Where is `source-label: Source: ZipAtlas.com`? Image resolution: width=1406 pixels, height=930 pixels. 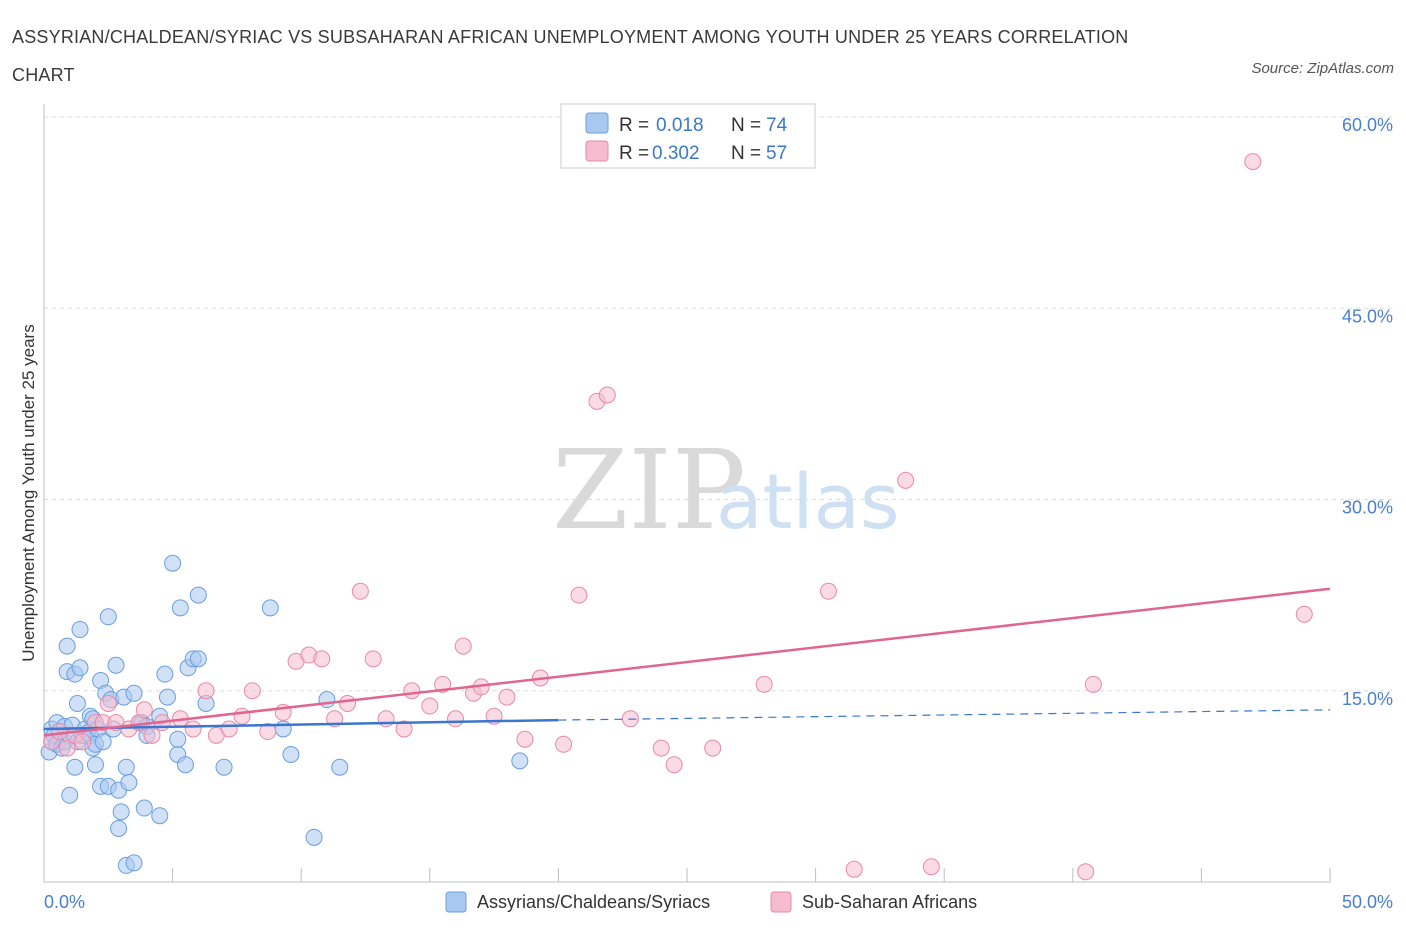
source-label: Source: ZipAtlas.com is located at coordinates (1322, 68).